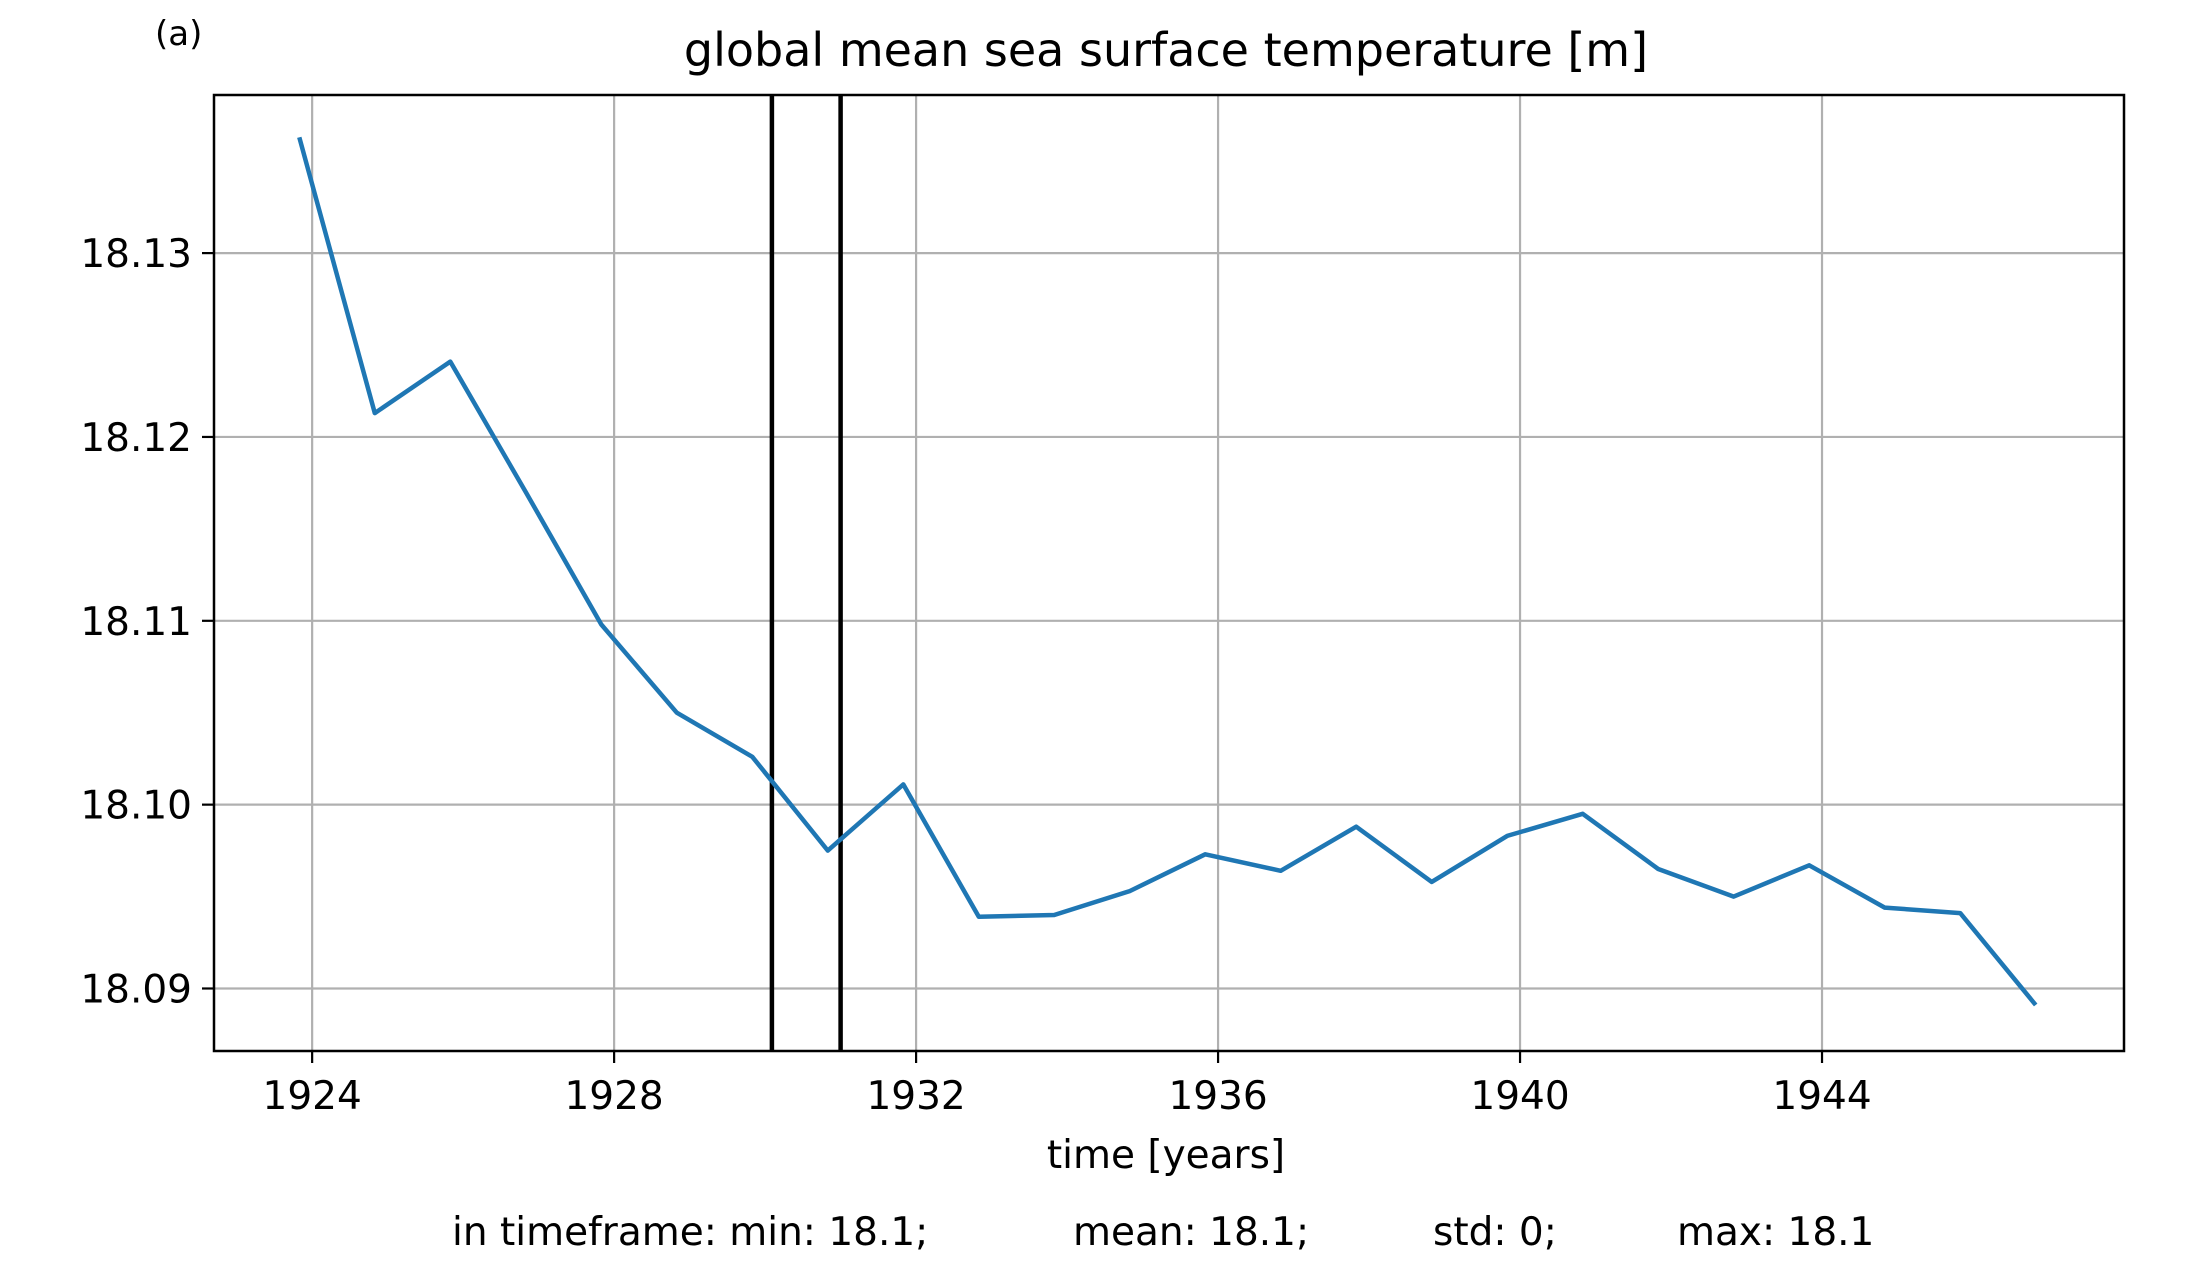  Describe the element at coordinates (179, 34) in the screenshot. I see `panel-label: (a)` at that location.